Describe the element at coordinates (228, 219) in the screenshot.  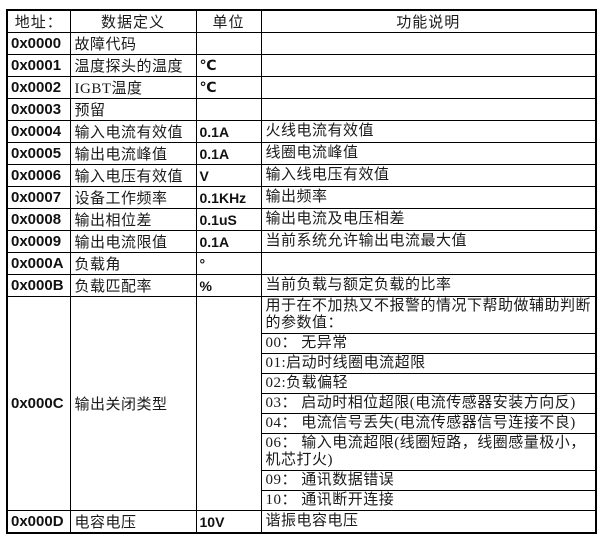
I see `unit-cell: 0.1uS` at that location.